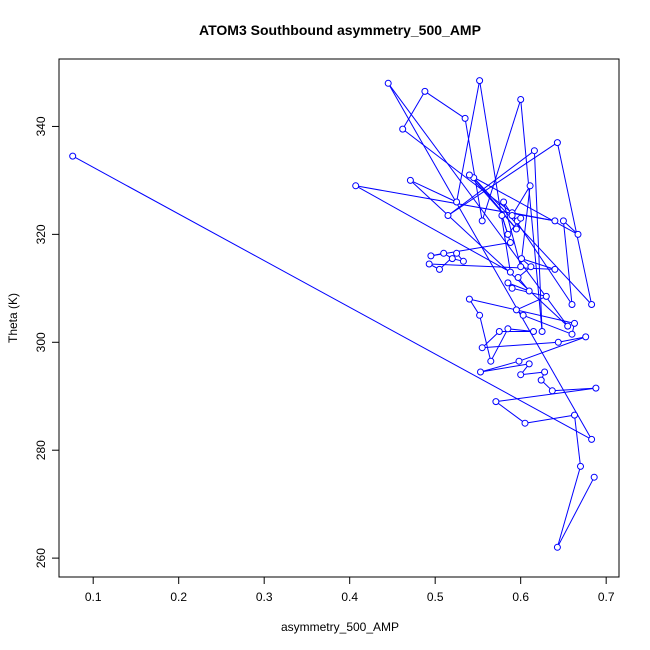  What do you see at coordinates (340, 627) in the screenshot?
I see `x-axis-label: asymmetry_500_AMP` at bounding box center [340, 627].